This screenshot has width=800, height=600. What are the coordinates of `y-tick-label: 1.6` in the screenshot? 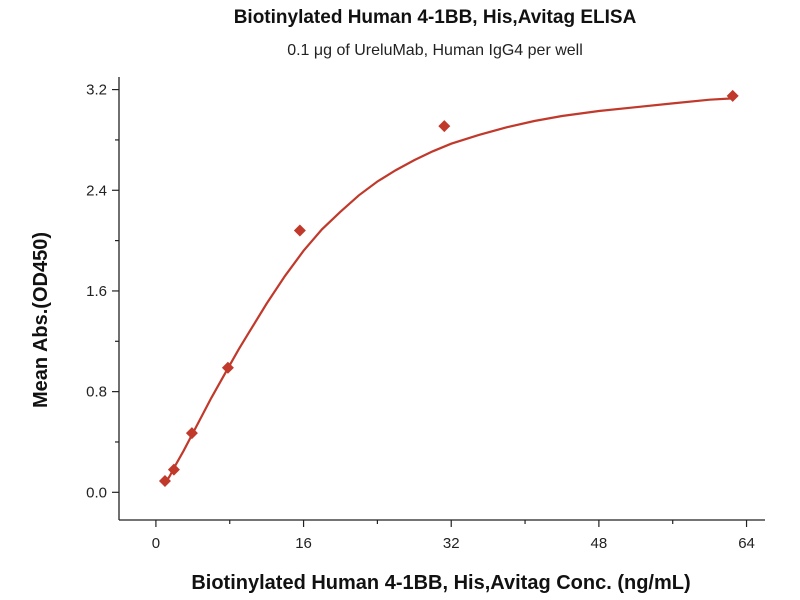 It's located at (96, 291).